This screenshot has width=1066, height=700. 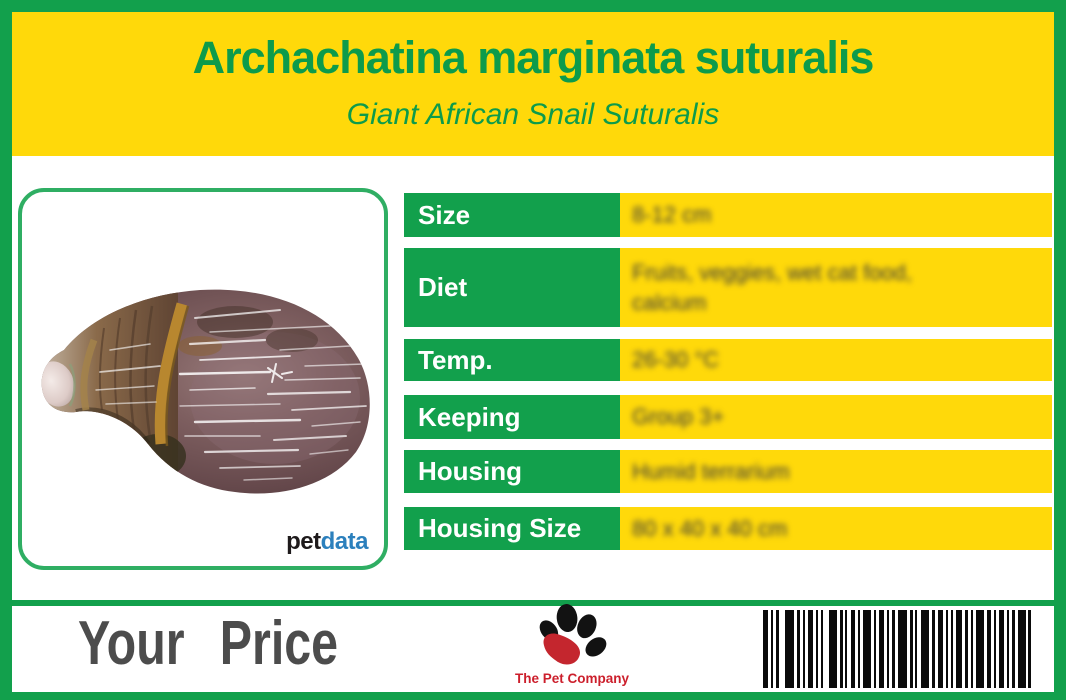 What do you see at coordinates (512, 287) in the screenshot?
I see `spec-label: Diet` at bounding box center [512, 287].